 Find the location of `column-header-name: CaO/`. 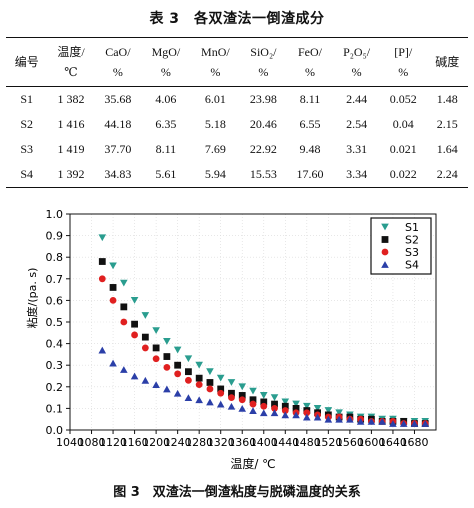

column-header-name: CaO/ is located at coordinates (118, 52).